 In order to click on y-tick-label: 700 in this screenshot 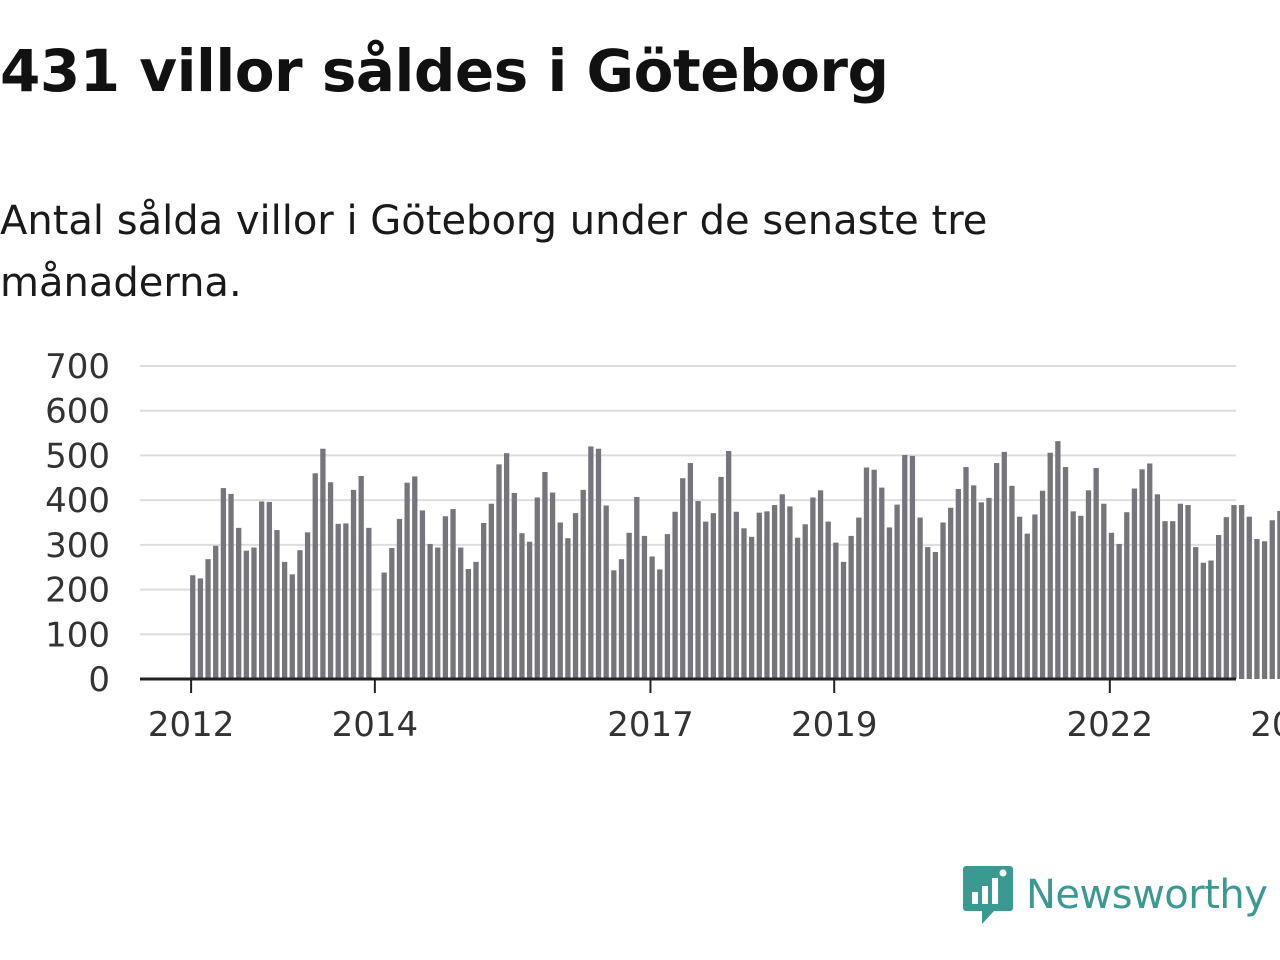, I will do `click(77, 367)`.